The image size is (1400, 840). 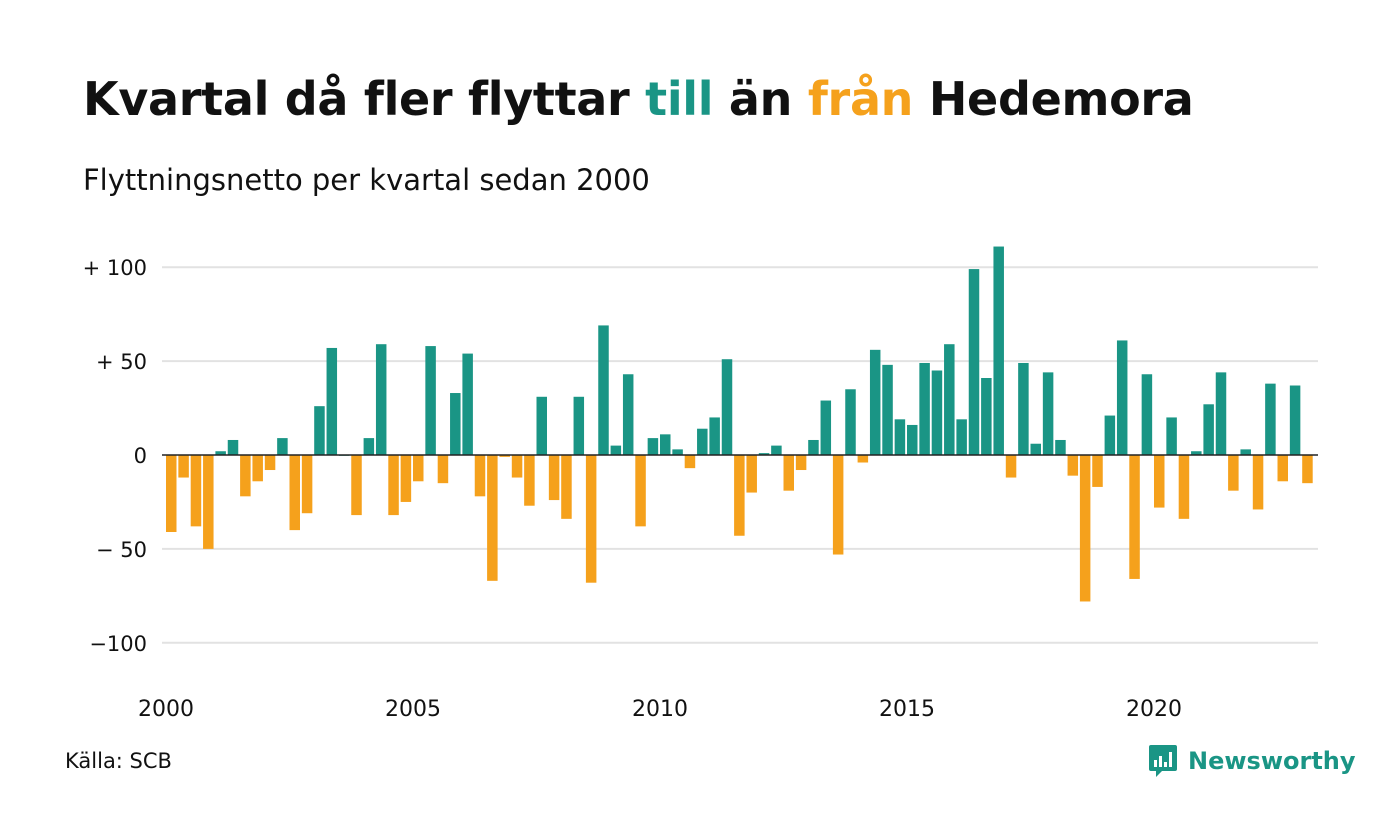 I want to click on x-axis-tick-labels: 2000 2005 2010 2015 2020, so click(x=660, y=709).